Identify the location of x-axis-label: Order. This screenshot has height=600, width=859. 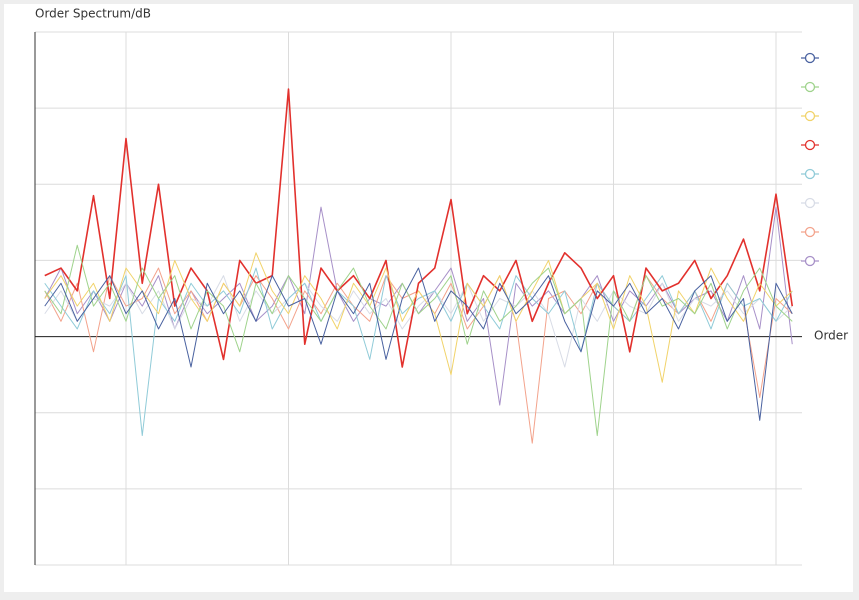
(831, 336).